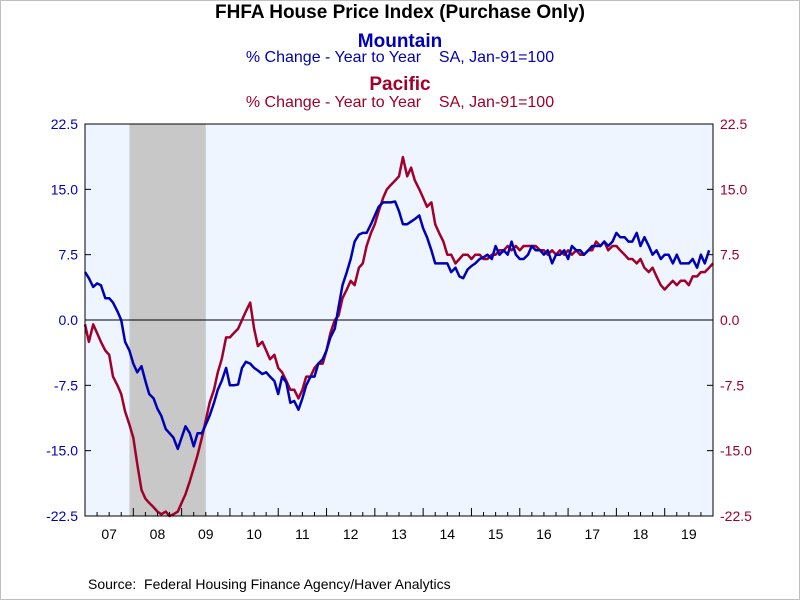 Image resolution: width=800 pixels, height=600 pixels. Describe the element at coordinates (400, 57) in the screenshot. I see `series-subtitle-mountain: % Change - Year to Year SA, Jan-91=100` at that location.